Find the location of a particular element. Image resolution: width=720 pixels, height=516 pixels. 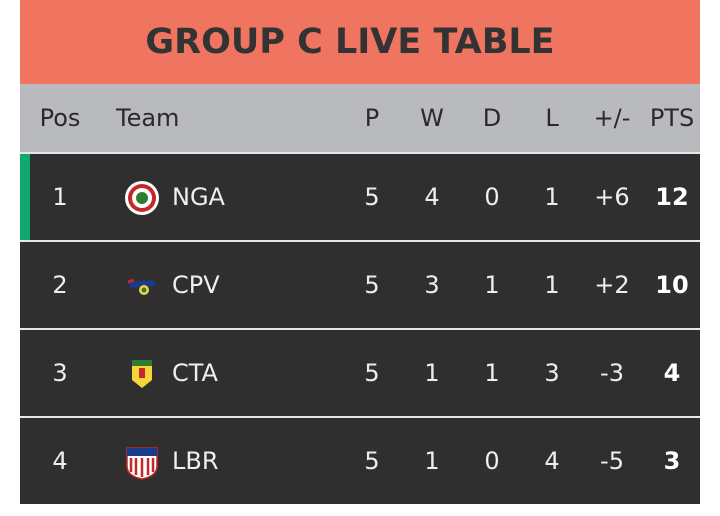

table-cell: 12 is located at coordinates (672, 197).